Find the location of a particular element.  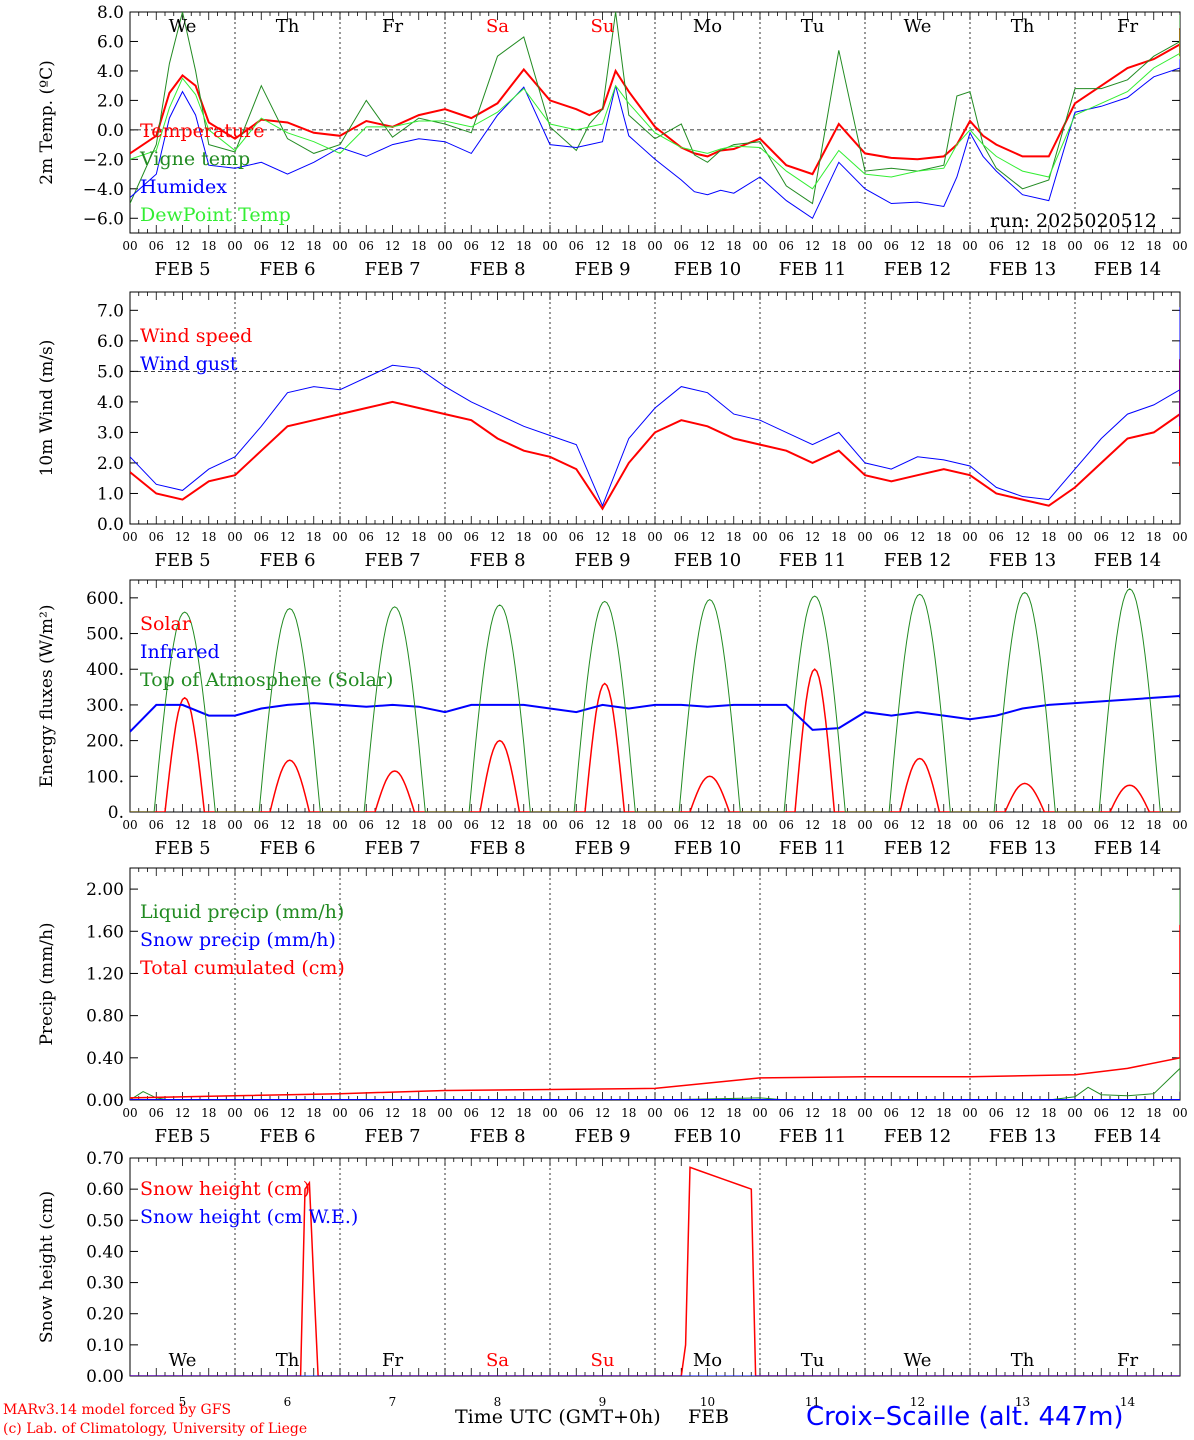

y-axis-label: Precip (mm/h) is located at coordinates (47, 983).